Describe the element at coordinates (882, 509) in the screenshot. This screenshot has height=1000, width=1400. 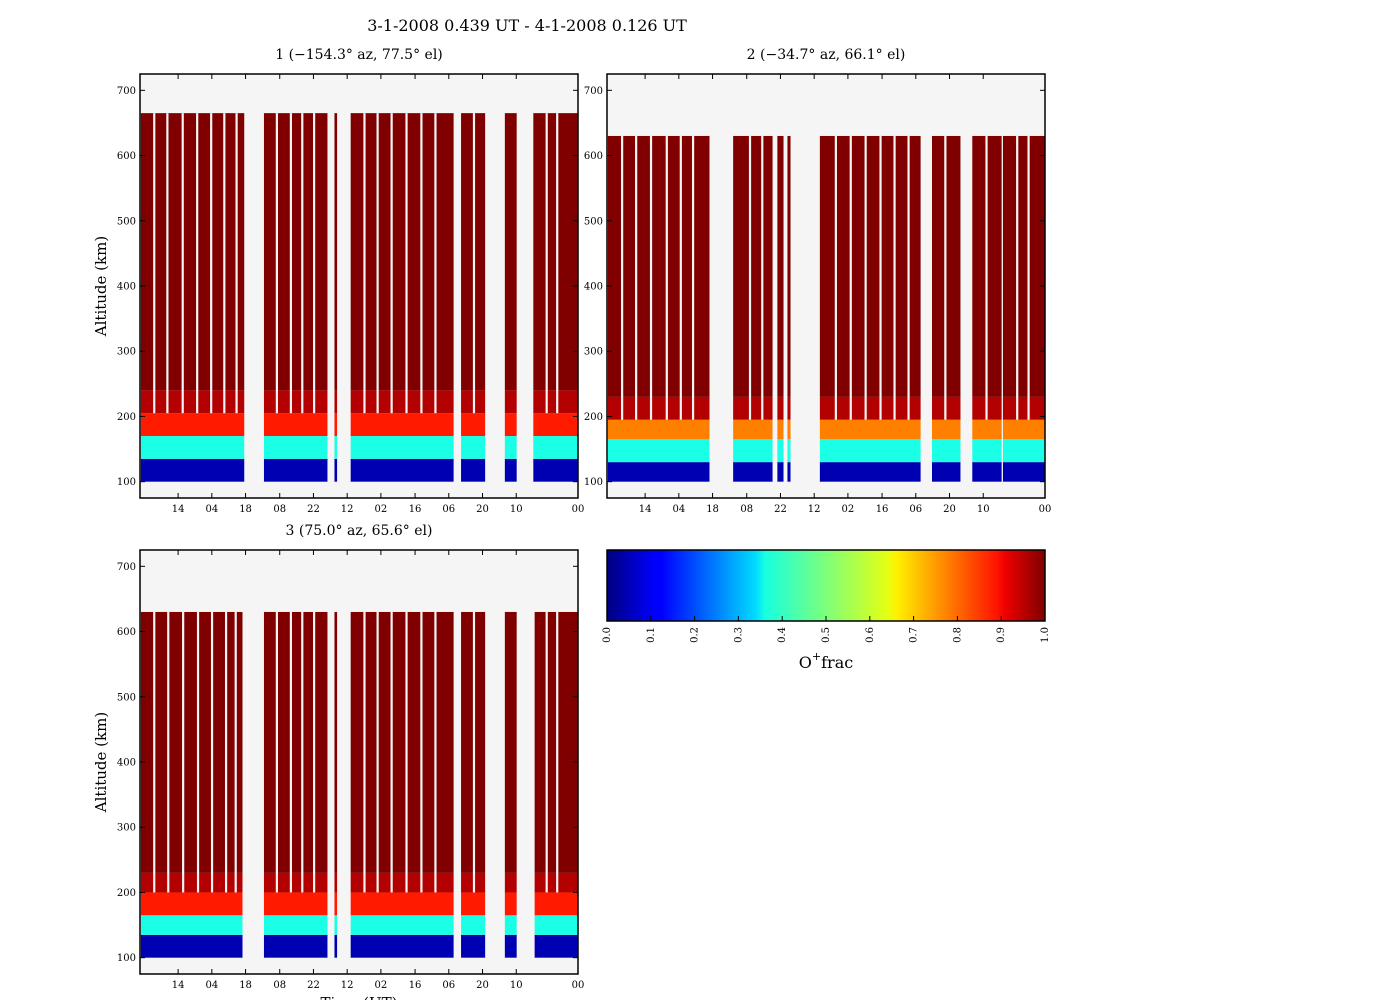
I see `x-tick-label: 16` at that location.